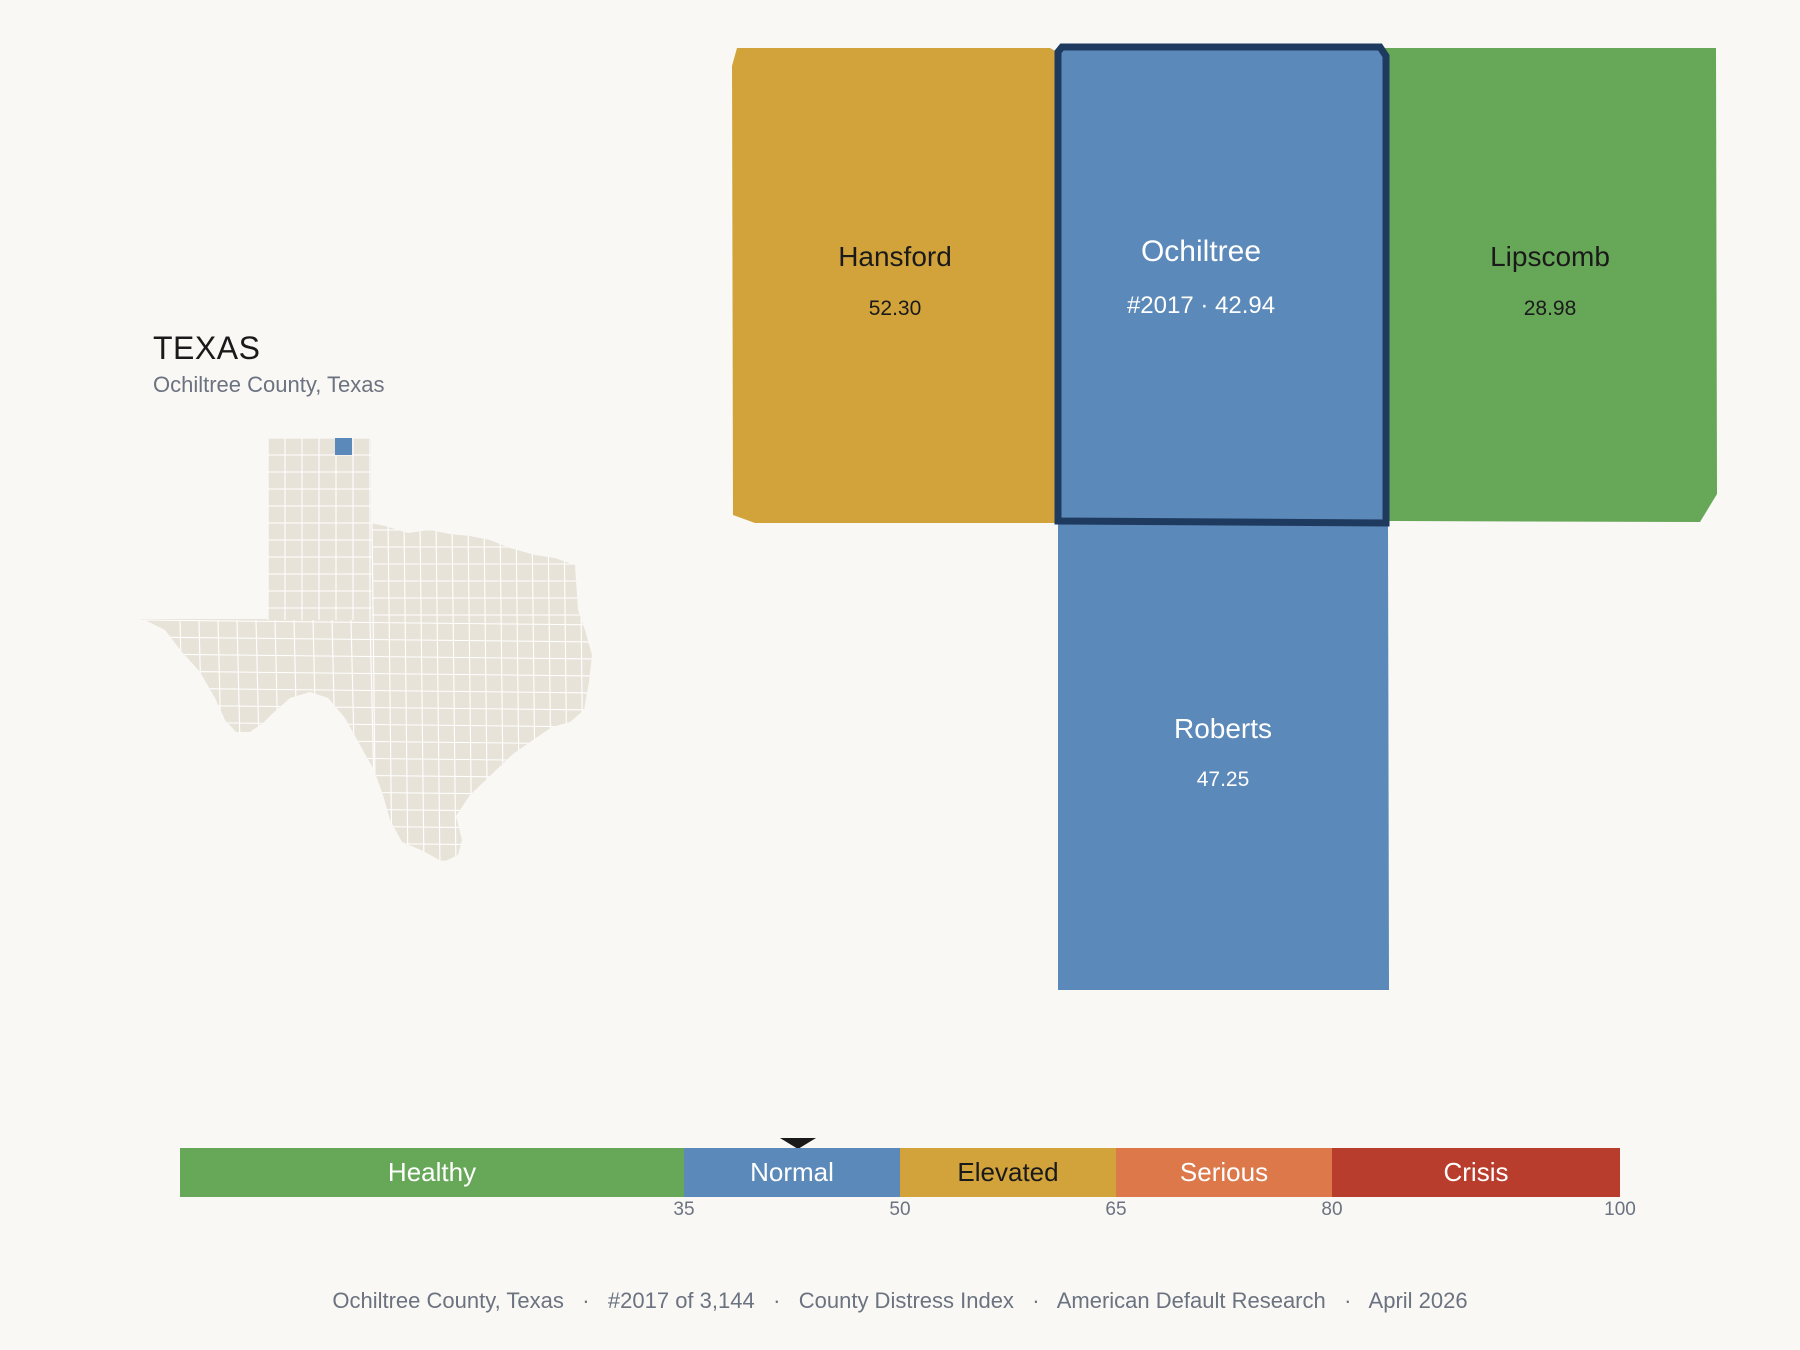 The image size is (1800, 1350). What do you see at coordinates (1116, 1209) in the screenshot?
I see `legend-tick: 65` at bounding box center [1116, 1209].